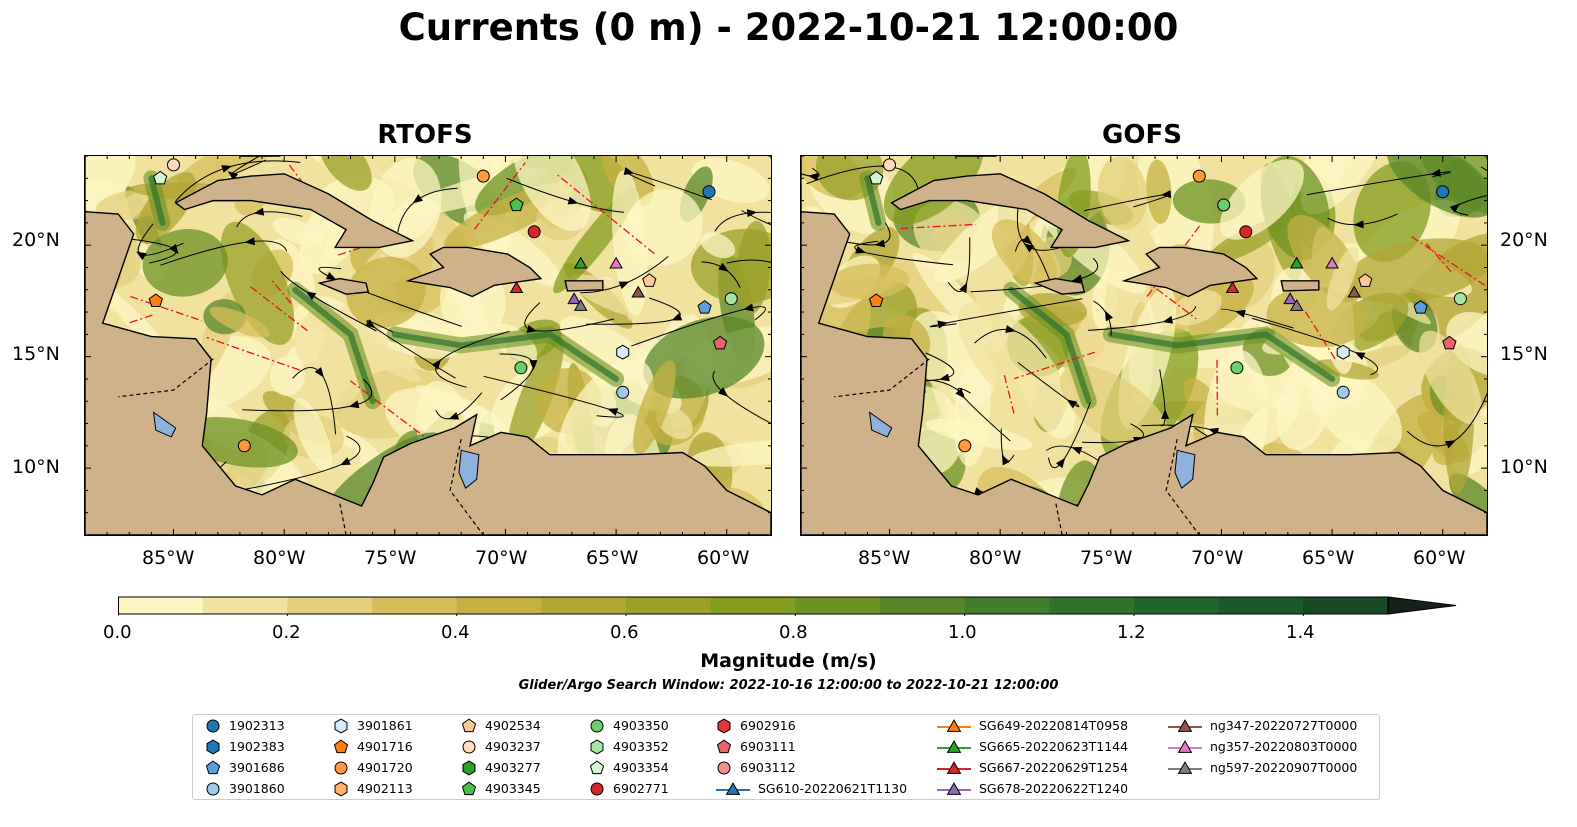 This screenshot has width=1577, height=827. What do you see at coordinates (117, 632) in the screenshot?
I see `colorbar-tick-label: 0.0` at bounding box center [117, 632].